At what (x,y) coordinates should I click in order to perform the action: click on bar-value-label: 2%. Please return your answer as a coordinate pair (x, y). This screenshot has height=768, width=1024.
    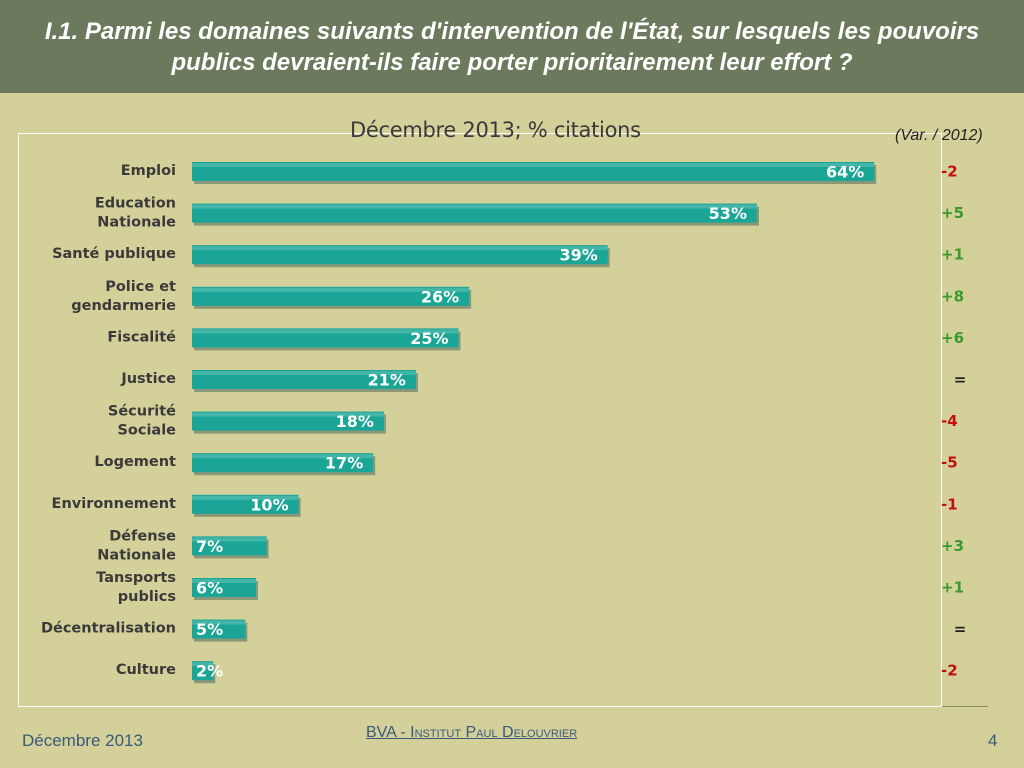
    Looking at the image, I should click on (209, 671).